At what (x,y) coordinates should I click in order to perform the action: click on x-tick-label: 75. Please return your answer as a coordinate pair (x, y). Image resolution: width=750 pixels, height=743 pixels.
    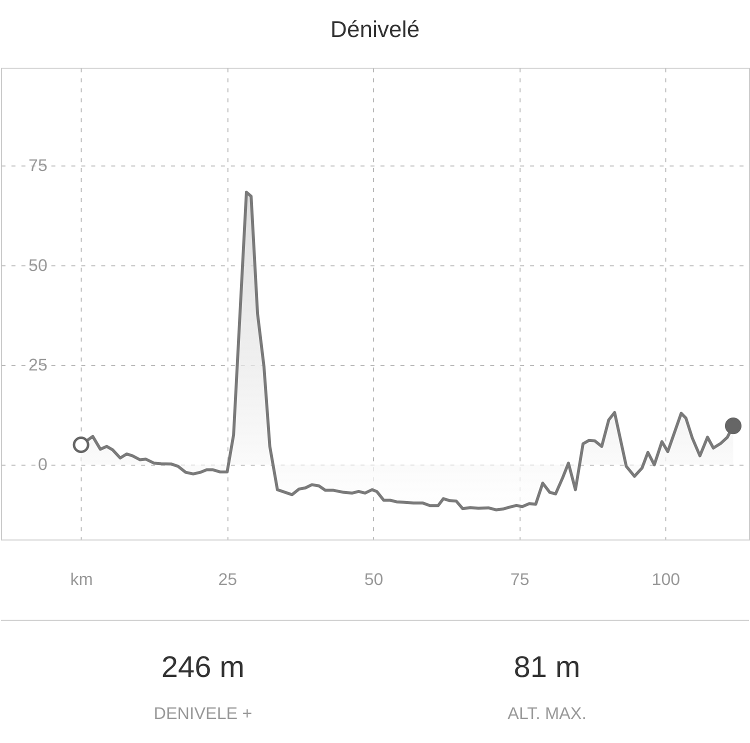
    Looking at the image, I should click on (520, 579).